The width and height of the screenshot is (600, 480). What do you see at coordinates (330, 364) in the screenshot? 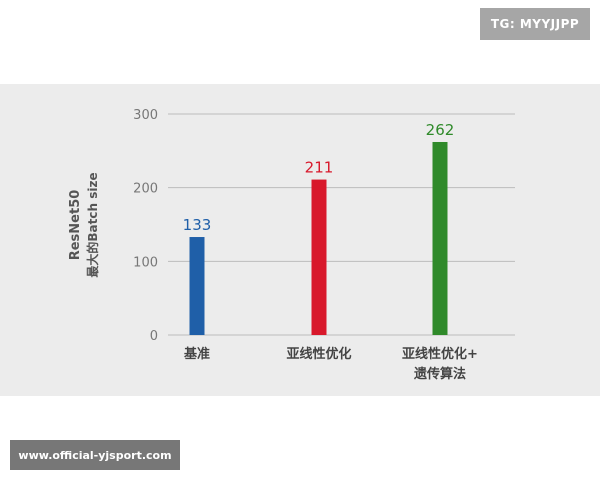
I see `x-tick-labels: 基准 亚线性优化 亚线性优化+ 遗传算法` at bounding box center [330, 364].